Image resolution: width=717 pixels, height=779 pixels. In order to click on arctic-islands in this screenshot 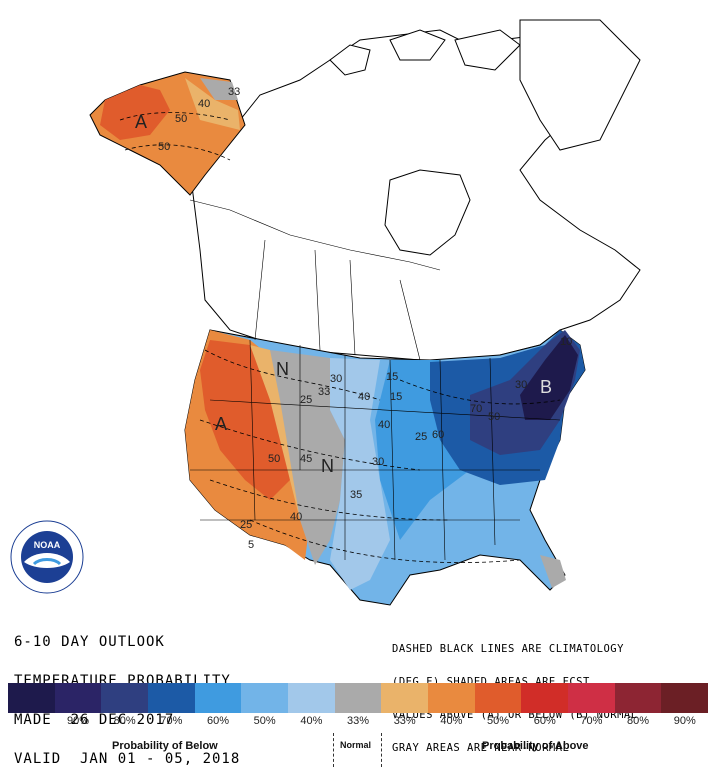, I will do `click(425, 52)`.